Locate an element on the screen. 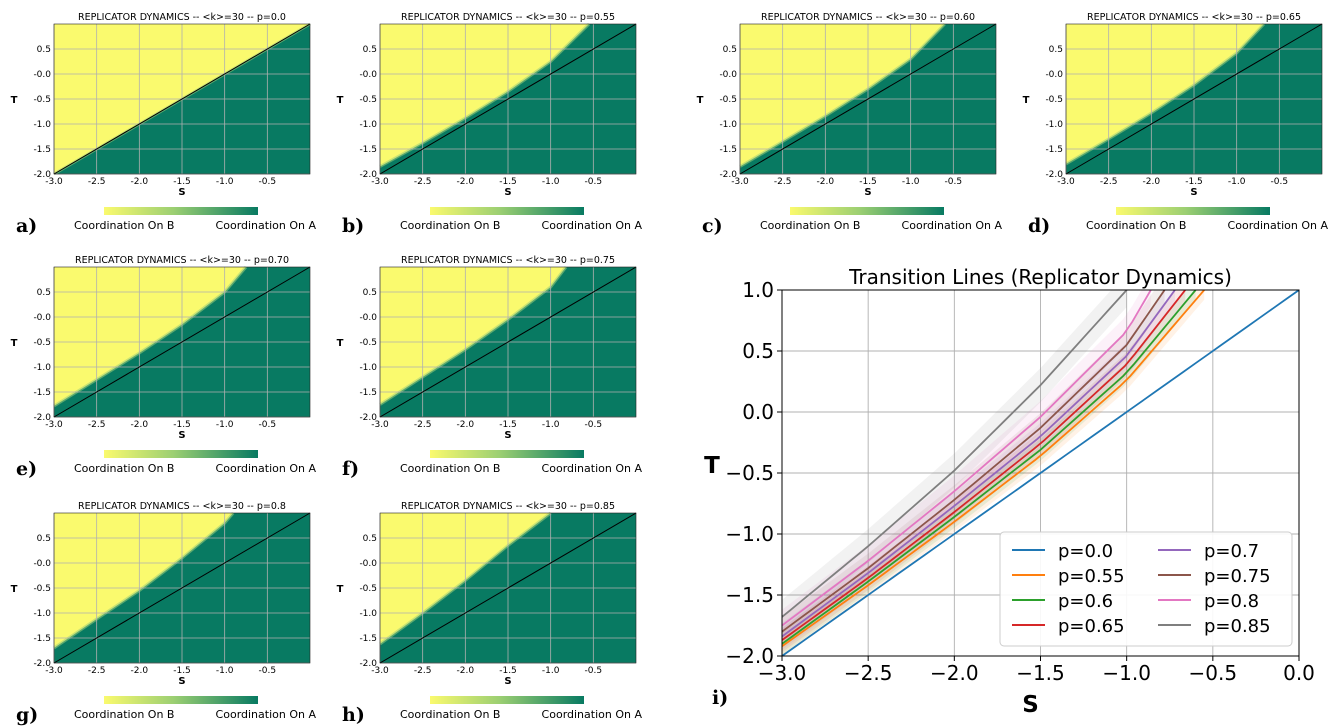  colorbar-label-b: Coordination On B is located at coordinates (810, 225).